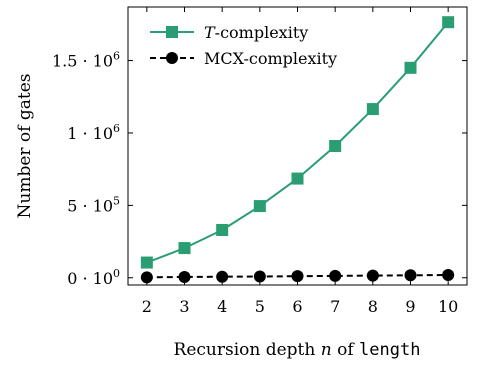  What do you see at coordinates (93, 132) in the screenshot?
I see `y-tick-label-2: 1 · 10⁶` at bounding box center [93, 132].